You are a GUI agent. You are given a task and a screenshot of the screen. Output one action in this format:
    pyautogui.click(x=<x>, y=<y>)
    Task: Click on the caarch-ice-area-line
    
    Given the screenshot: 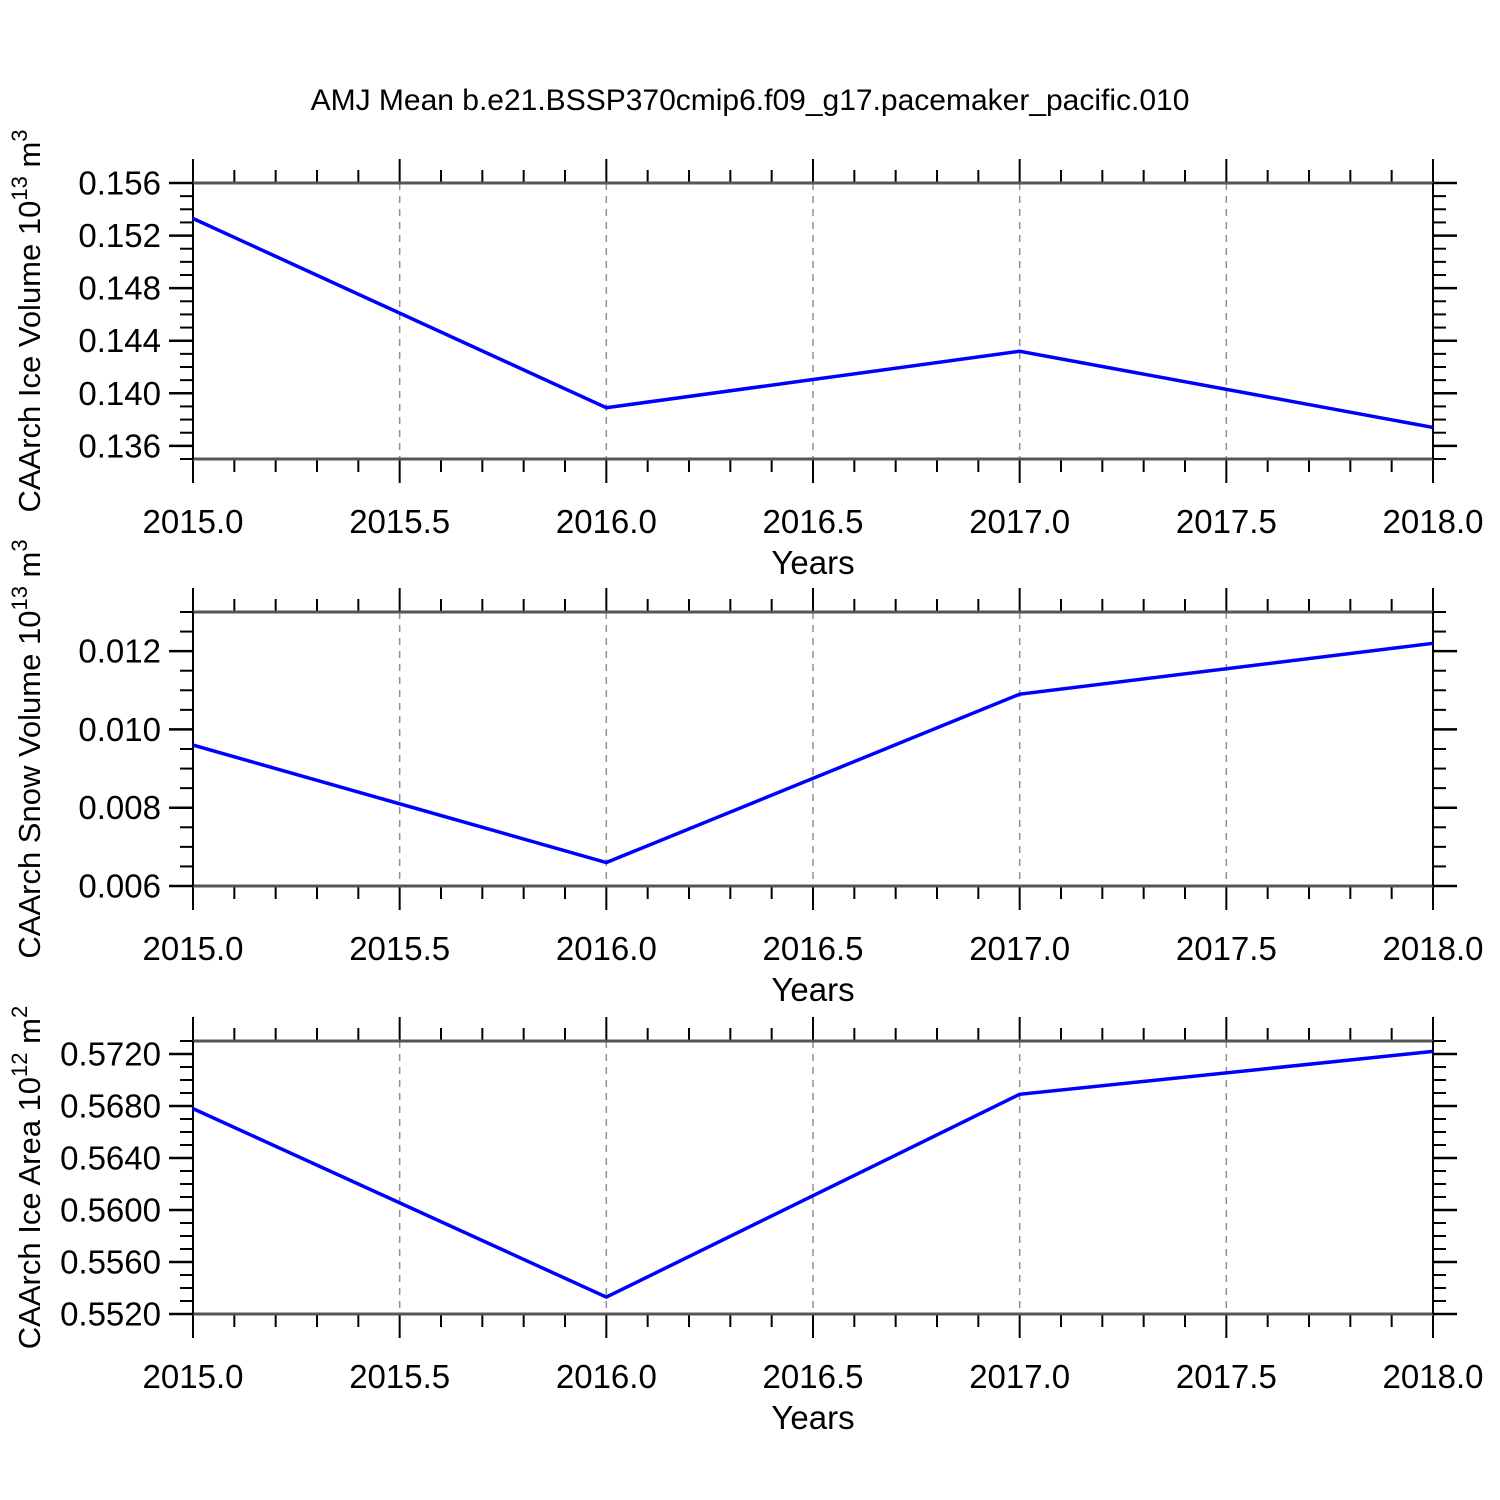 What is the action you would take?
    pyautogui.click(x=813, y=1174)
    